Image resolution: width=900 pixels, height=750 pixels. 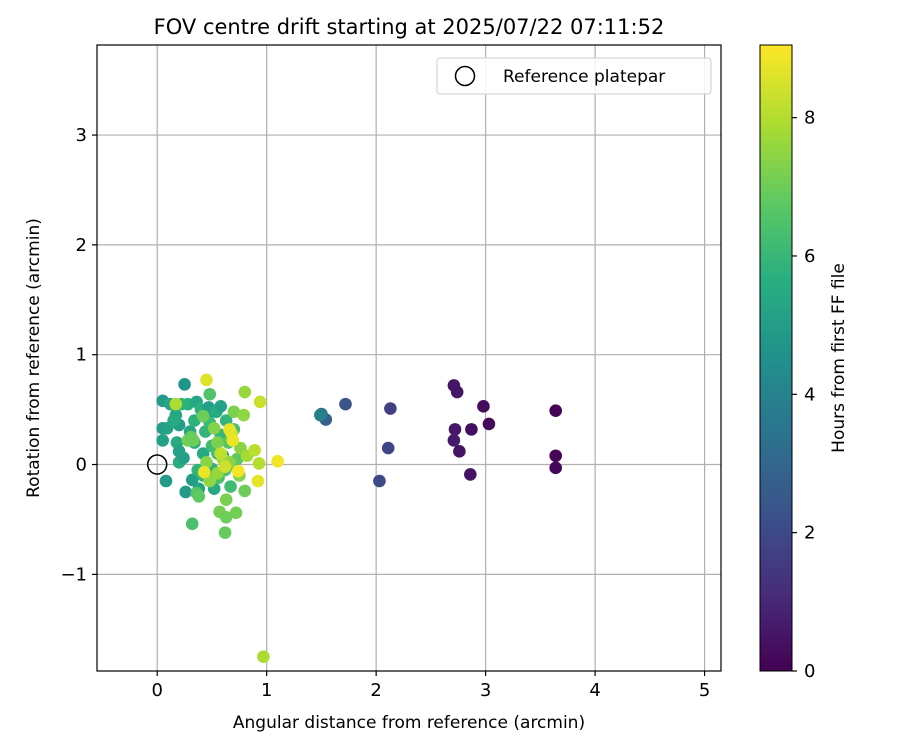 What do you see at coordinates (409, 723) in the screenshot?
I see `x-axis-label: Angular distance from reference (arcmin)` at bounding box center [409, 723].